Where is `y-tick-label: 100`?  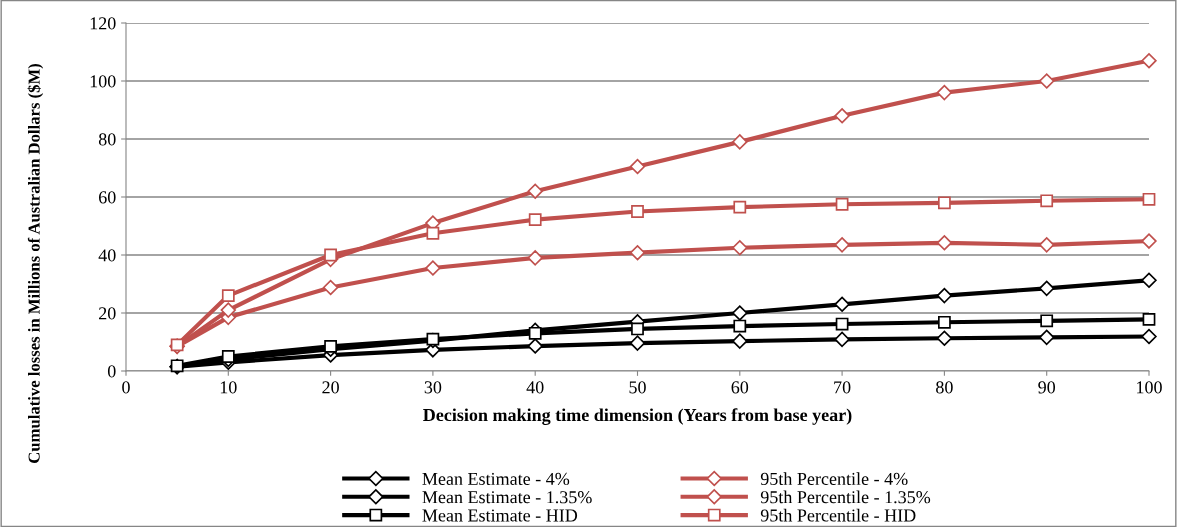 y-tick-label: 100 is located at coordinates (103, 81).